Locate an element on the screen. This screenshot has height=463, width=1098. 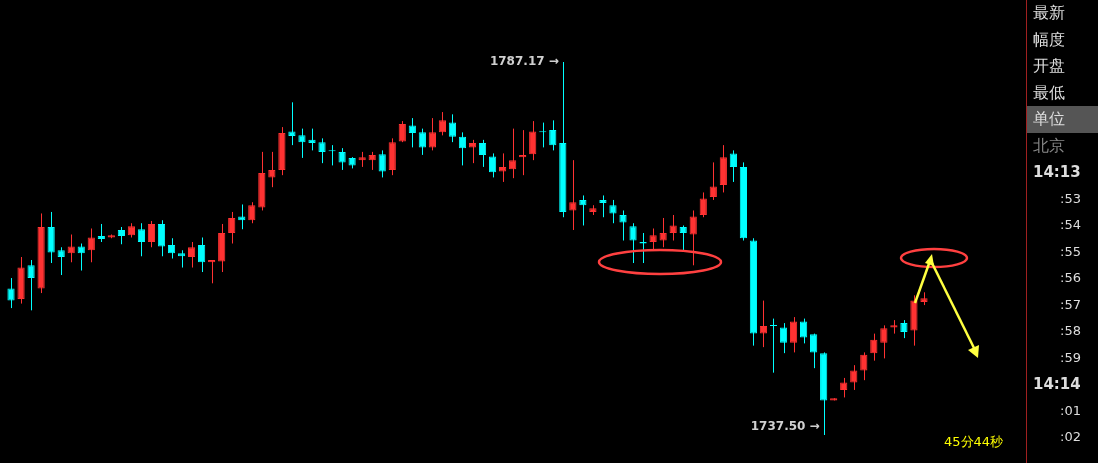
text: 幅度 is located at coordinates (1049, 39).